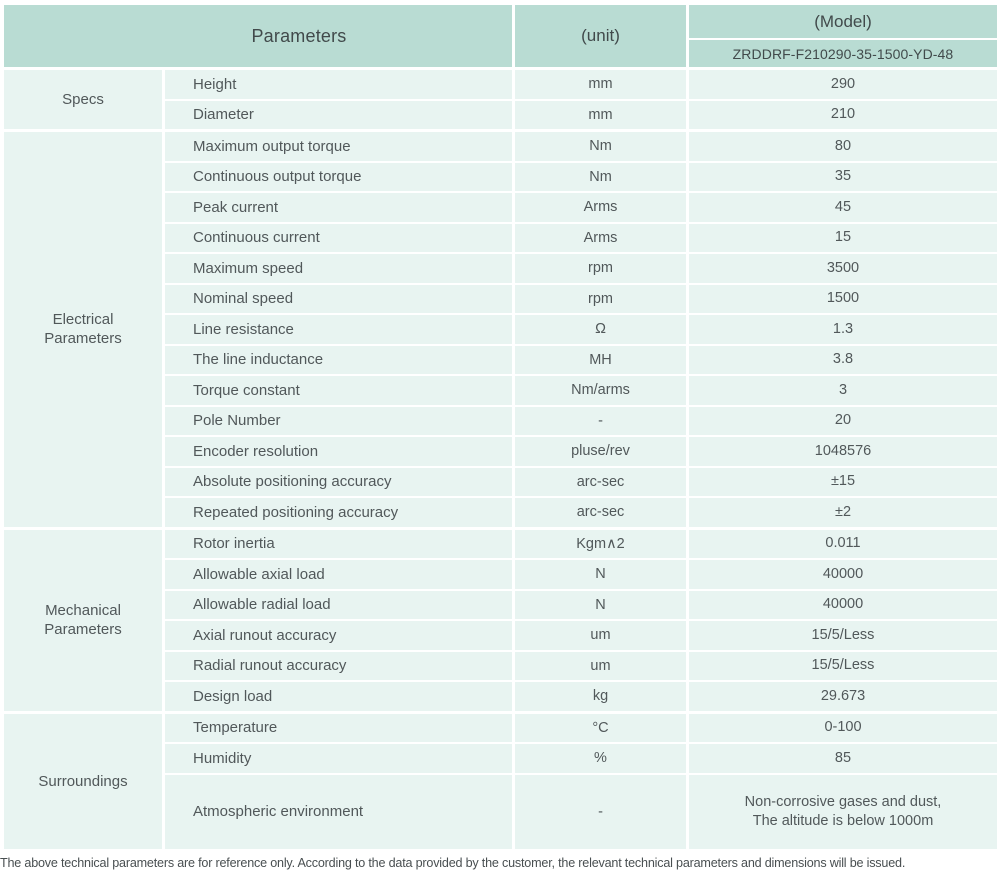  What do you see at coordinates (843, 635) in the screenshot?
I see `value-cell: 15/5/Less` at bounding box center [843, 635].